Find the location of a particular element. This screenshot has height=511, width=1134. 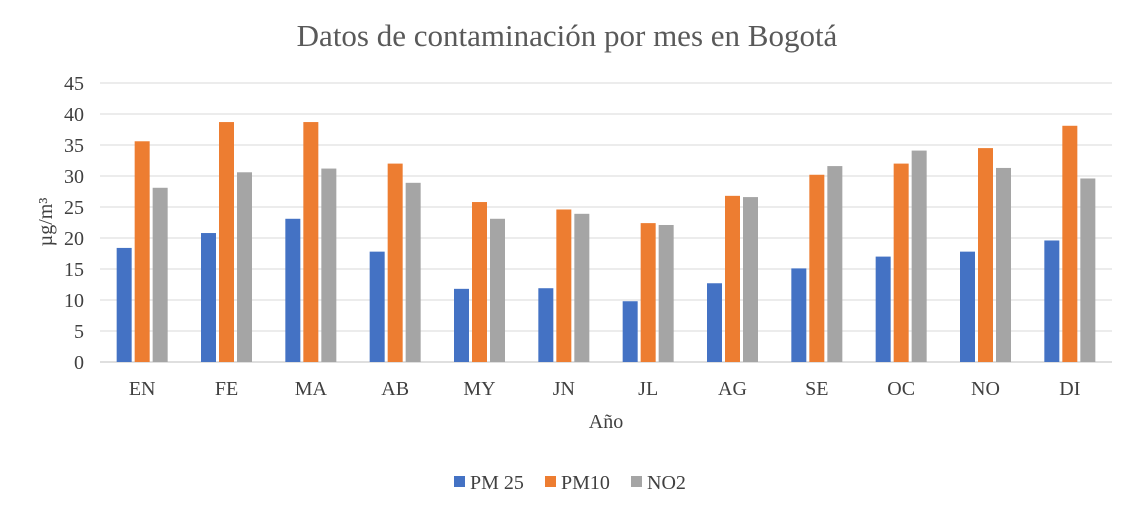

x-tick-label: AB is located at coordinates (395, 389).